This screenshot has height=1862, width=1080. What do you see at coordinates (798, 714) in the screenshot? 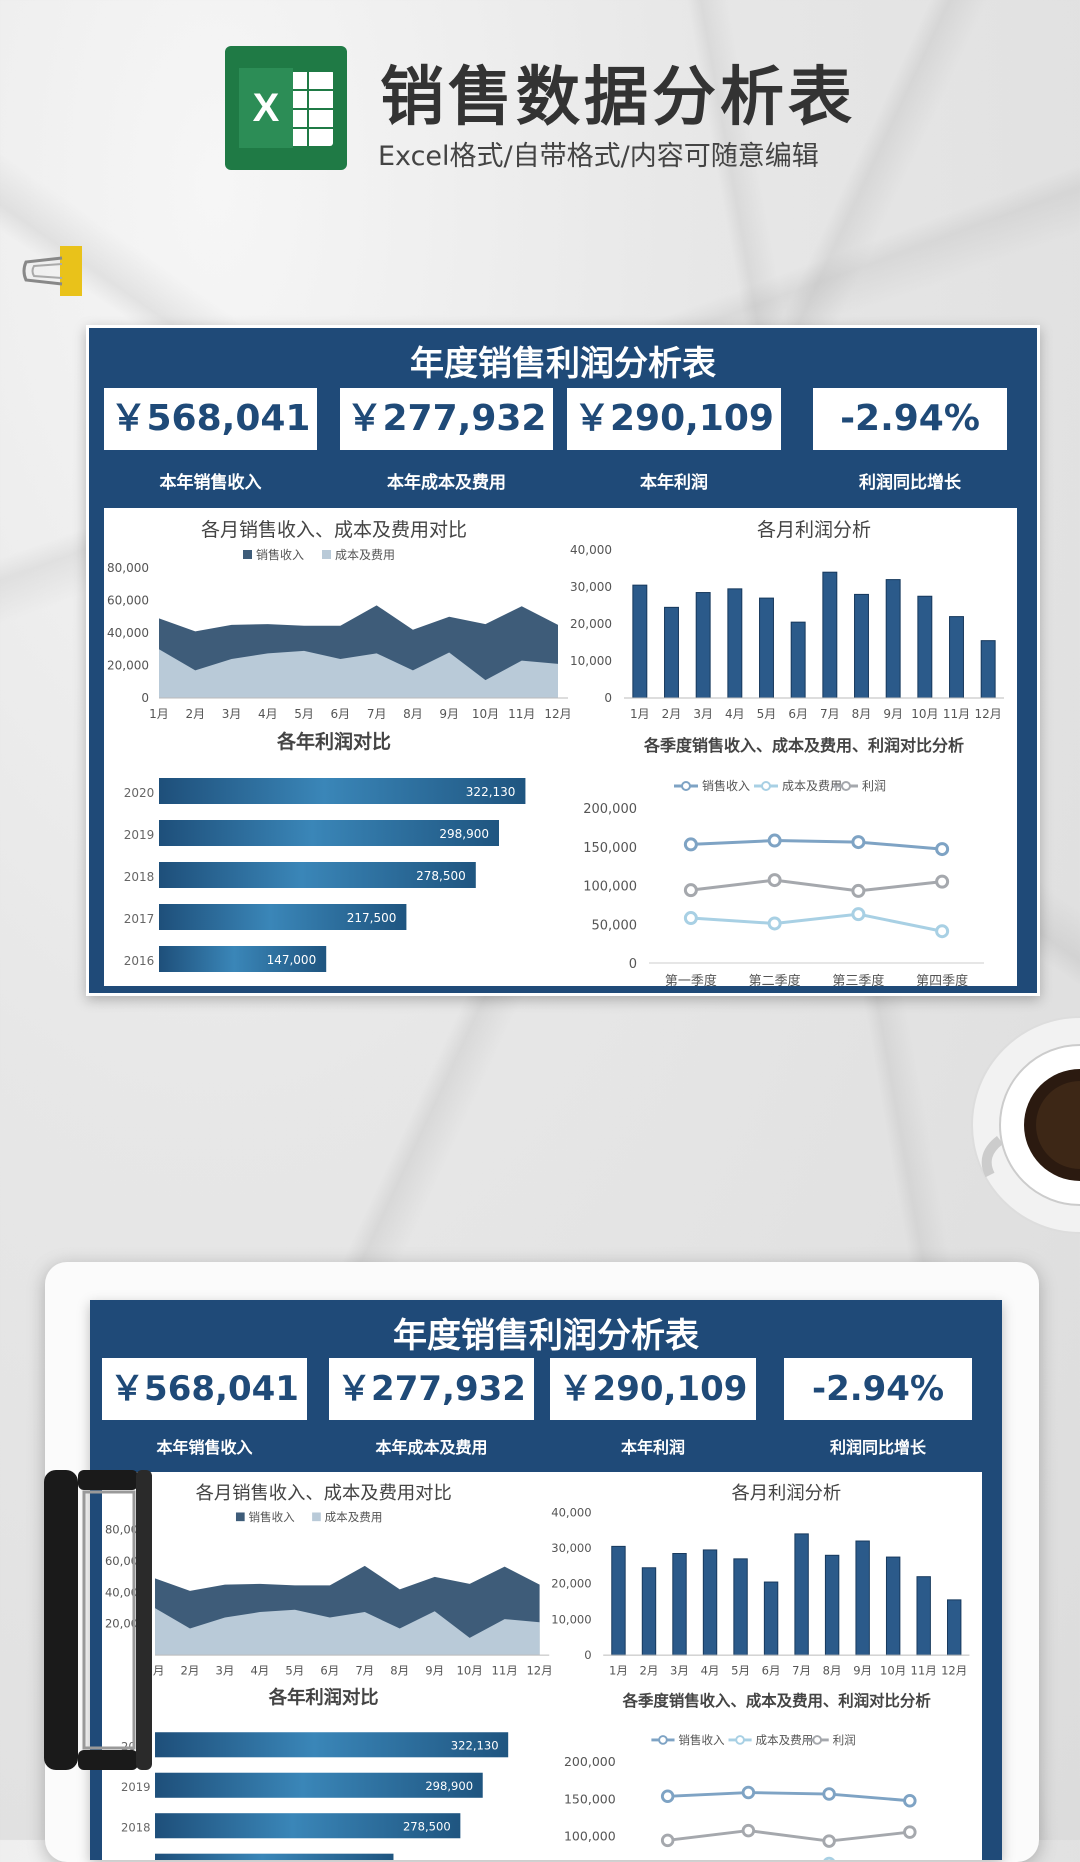
I see `bar-x-tick: 6月` at bounding box center [798, 714].